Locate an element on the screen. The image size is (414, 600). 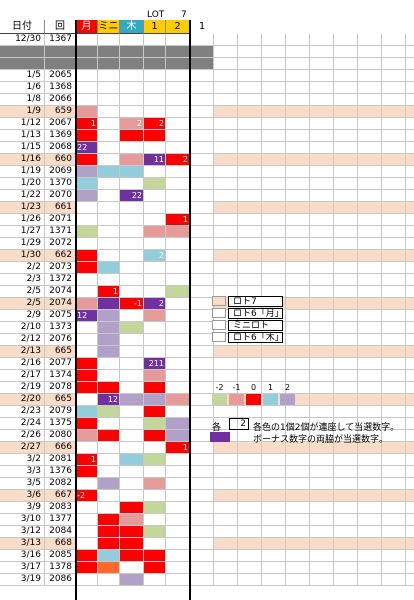
date-cell: 3/16 is located at coordinates (22, 556).